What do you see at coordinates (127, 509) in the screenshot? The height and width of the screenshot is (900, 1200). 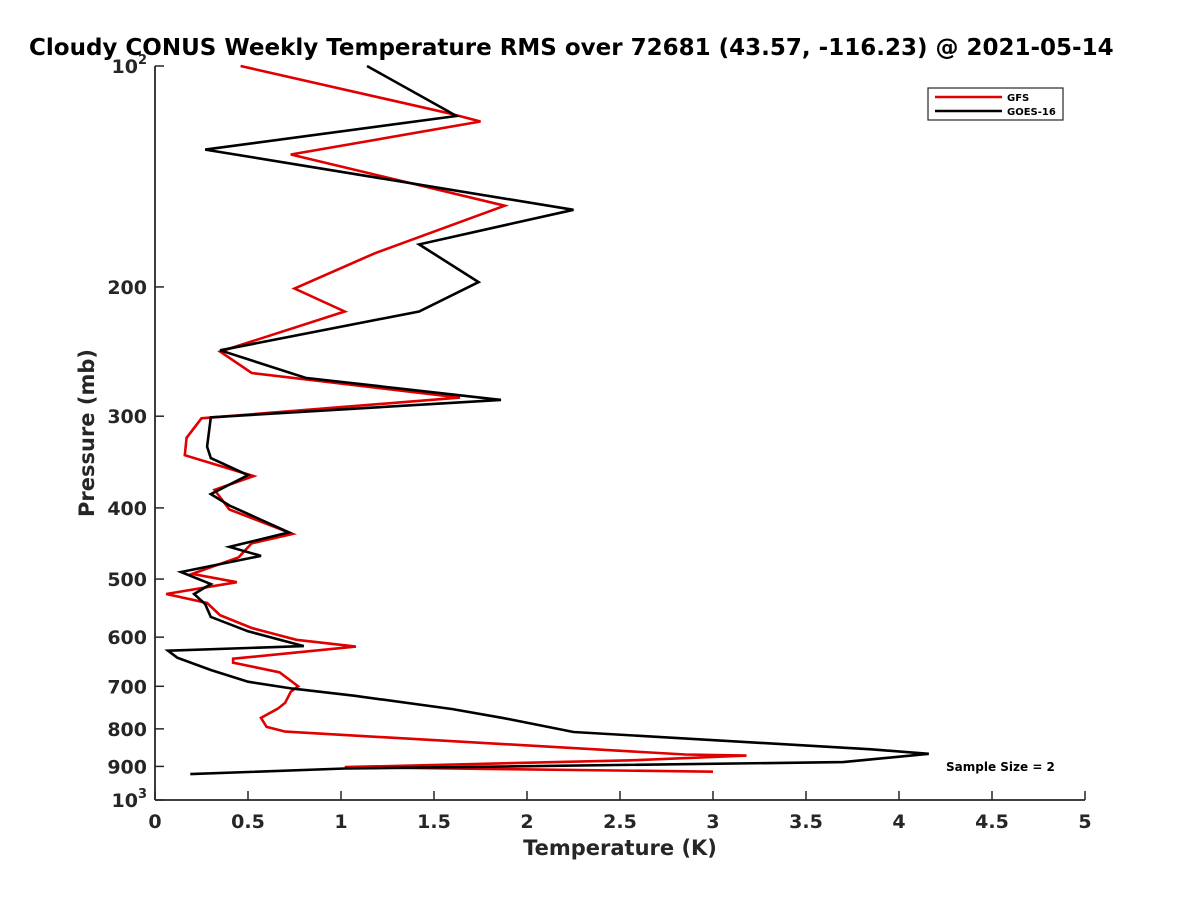 I see `y-tick-label: 400` at bounding box center [127, 509].